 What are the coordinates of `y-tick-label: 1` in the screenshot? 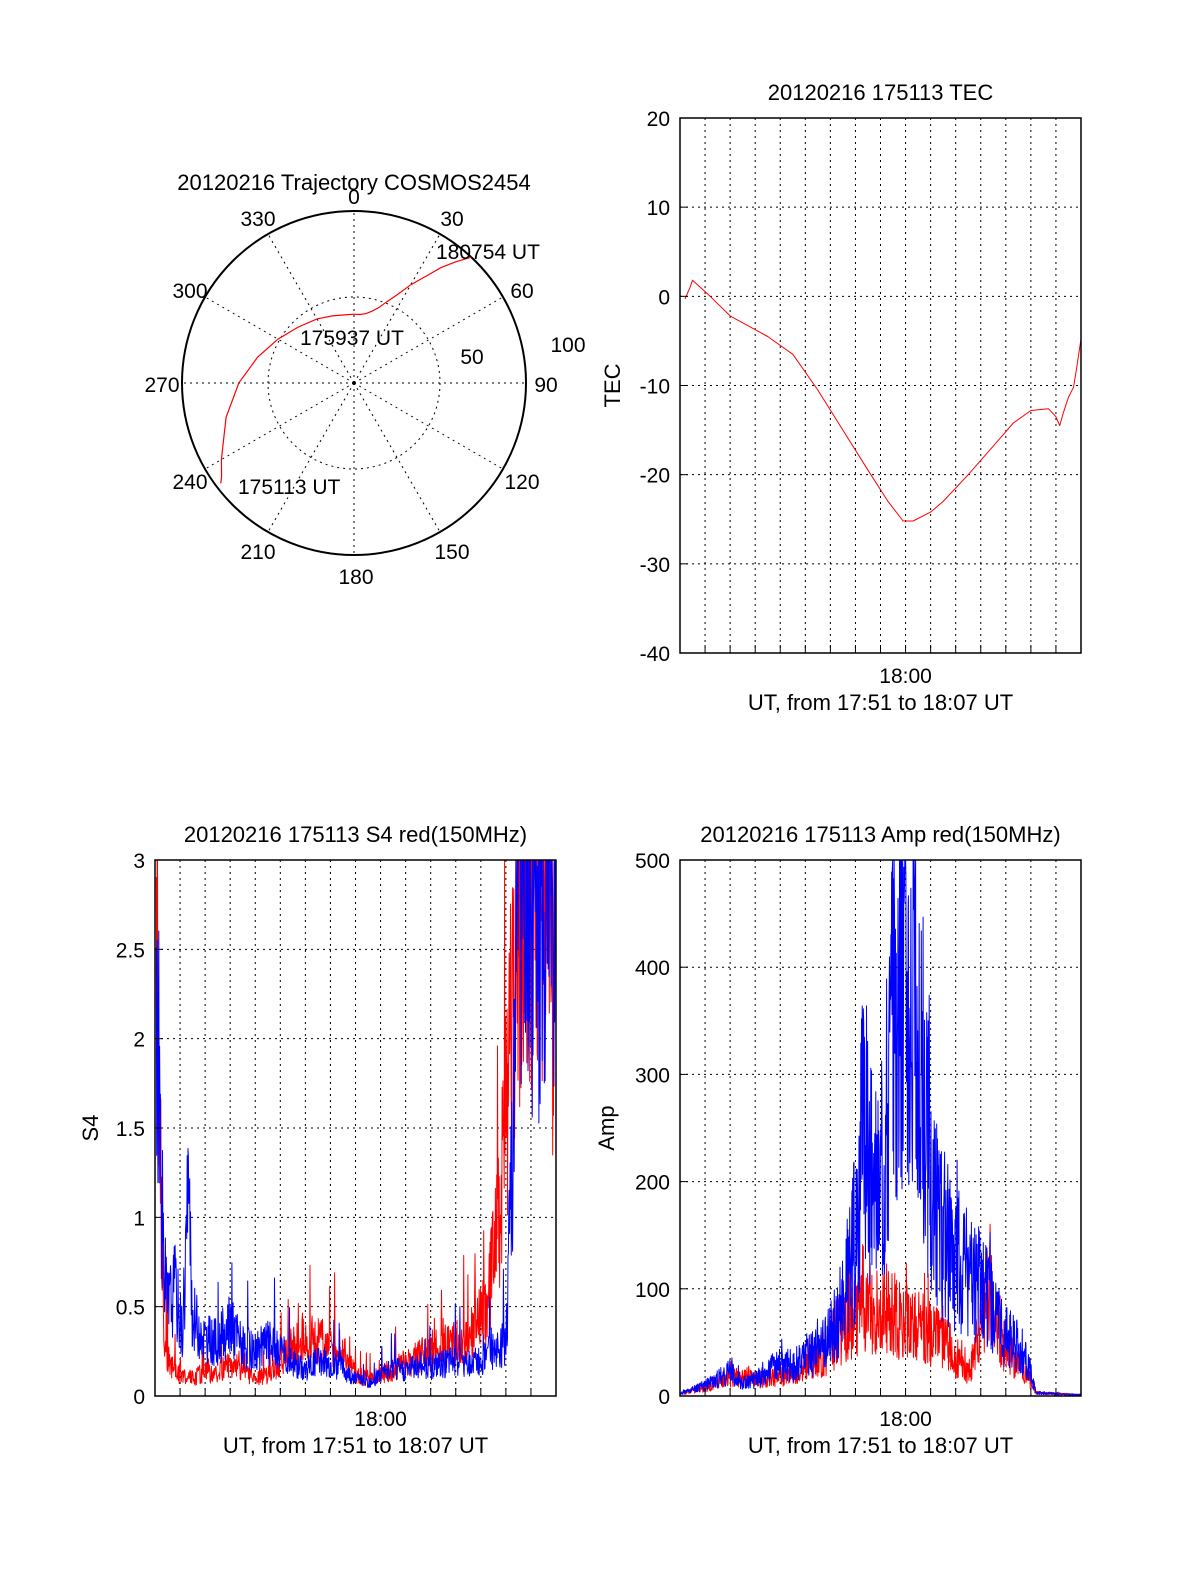 It's located at (139, 1218).